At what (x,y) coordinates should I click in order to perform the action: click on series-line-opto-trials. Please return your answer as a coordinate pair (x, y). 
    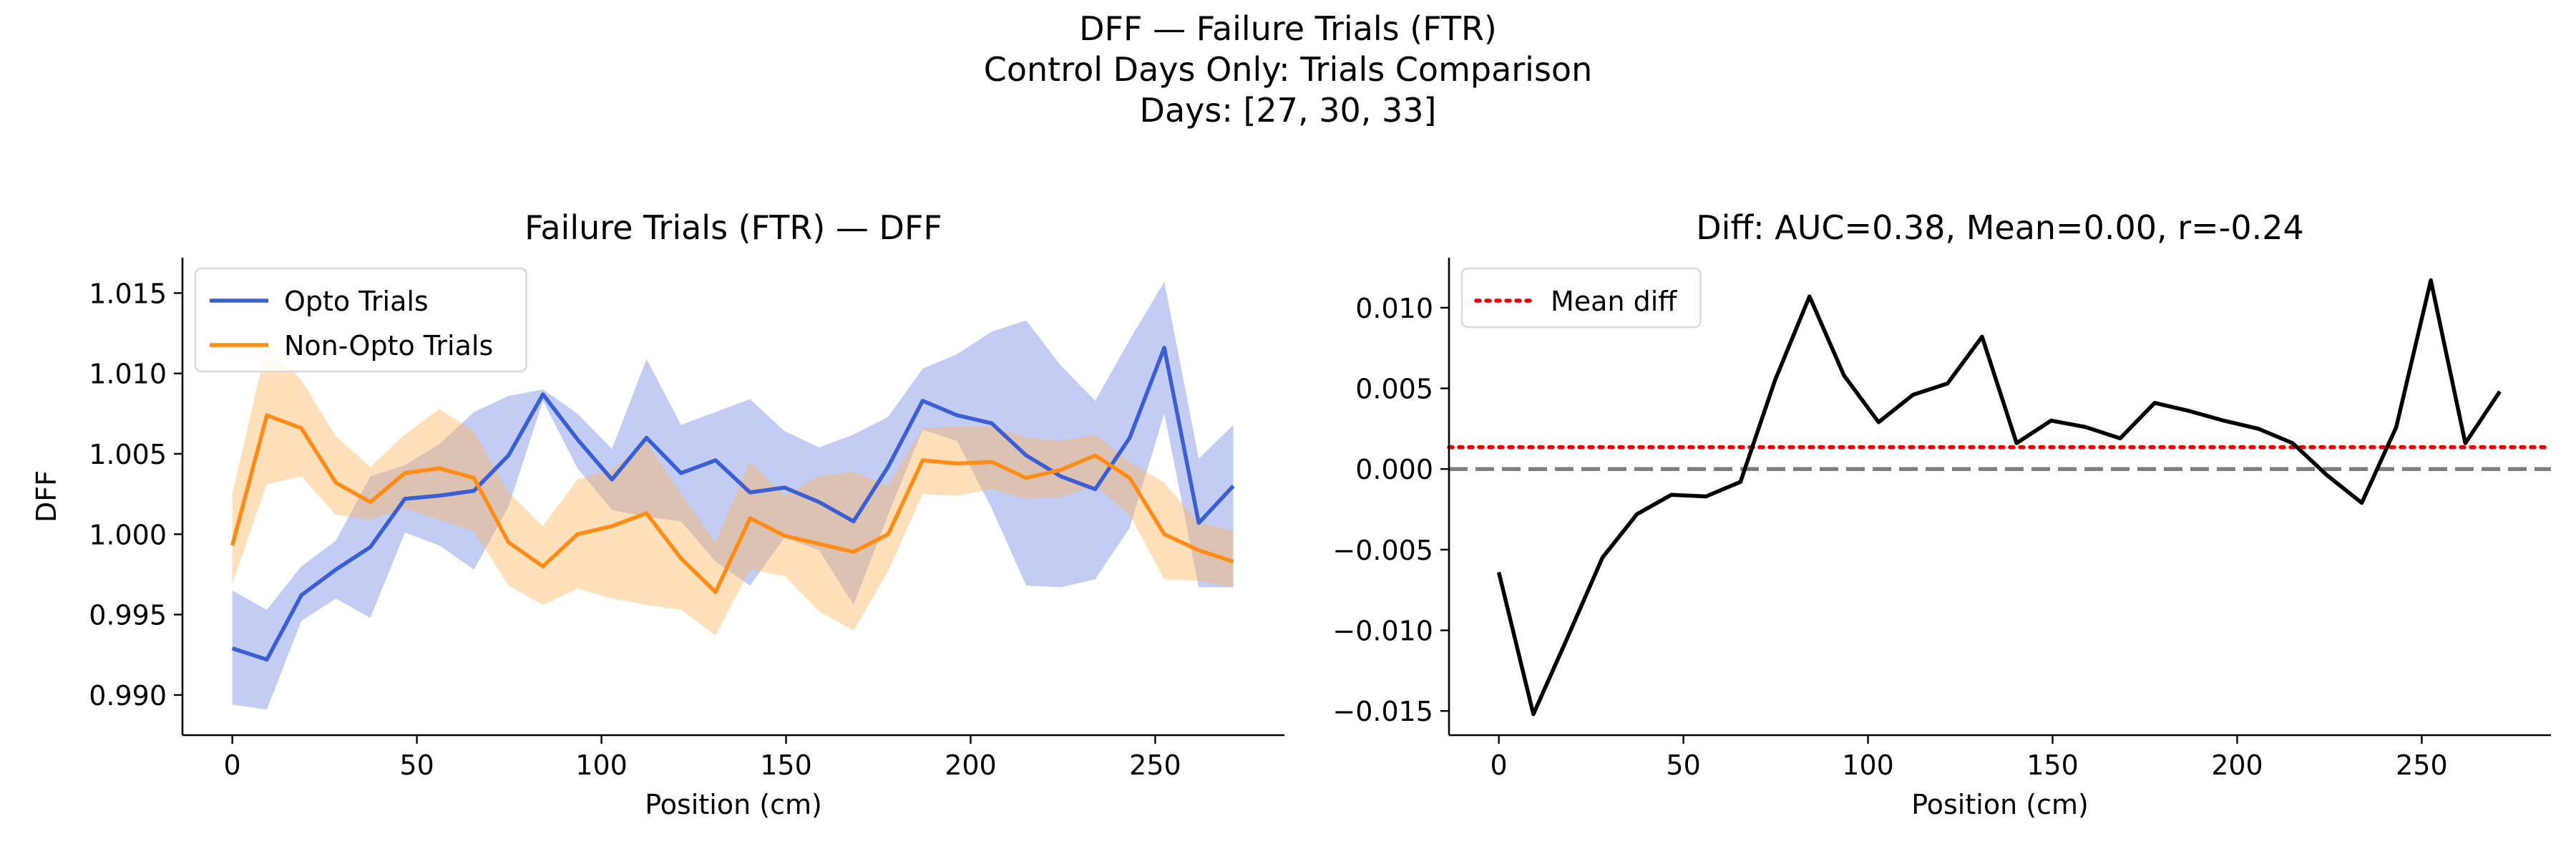
    Looking at the image, I should click on (733, 504).